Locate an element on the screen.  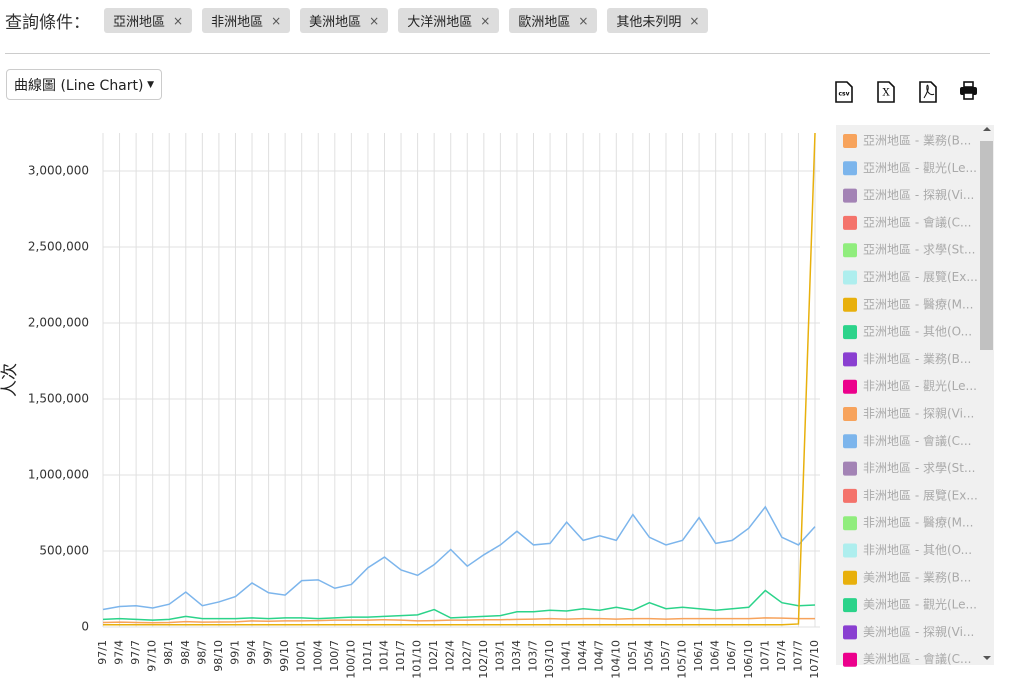
y-tick-label: 3,000,000 is located at coordinates (58, 171).